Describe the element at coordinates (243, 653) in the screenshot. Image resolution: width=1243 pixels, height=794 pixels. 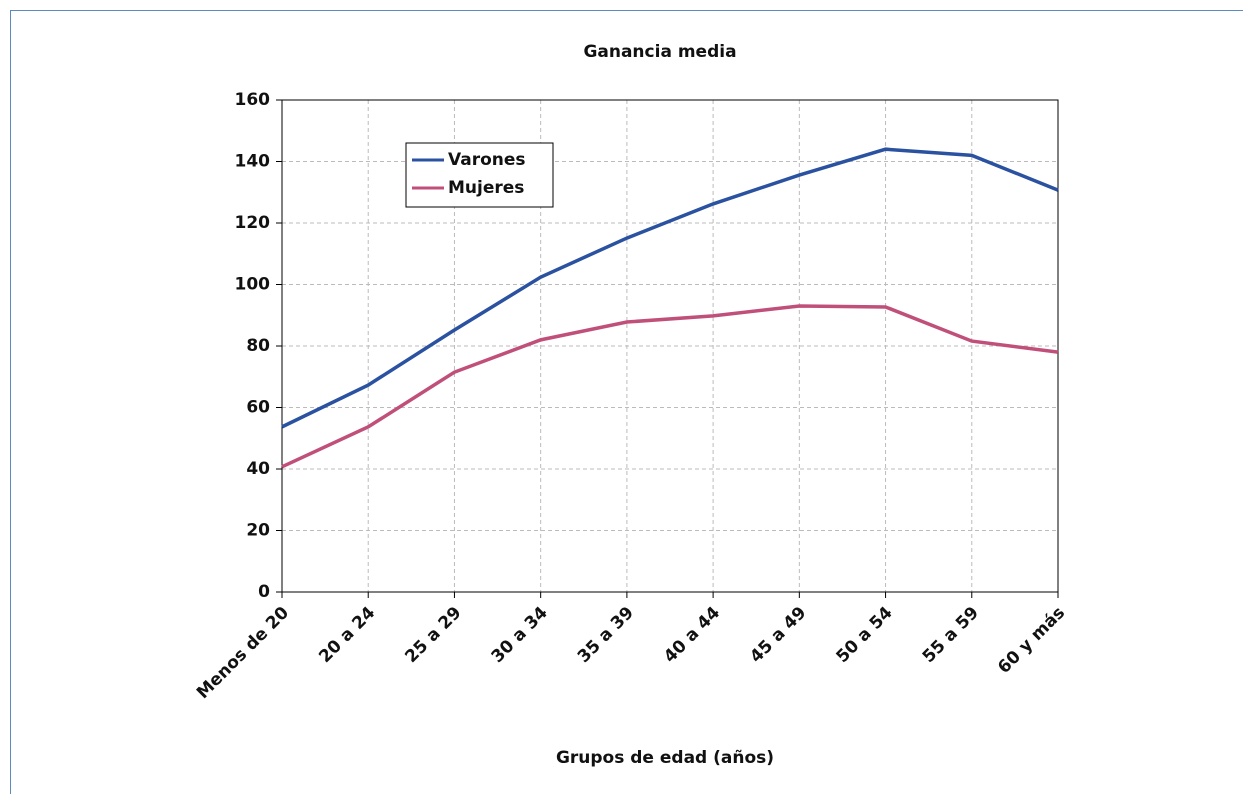
I see `x-tick-label: Menos de 20` at that location.